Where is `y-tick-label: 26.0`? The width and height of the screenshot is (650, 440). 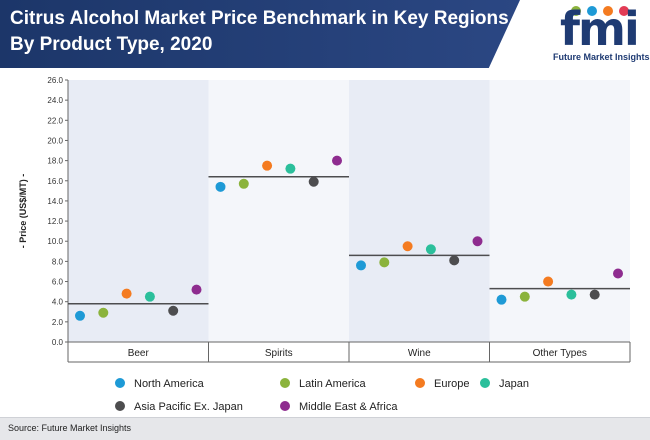 y-tick-label: 26.0 is located at coordinates (55, 80).